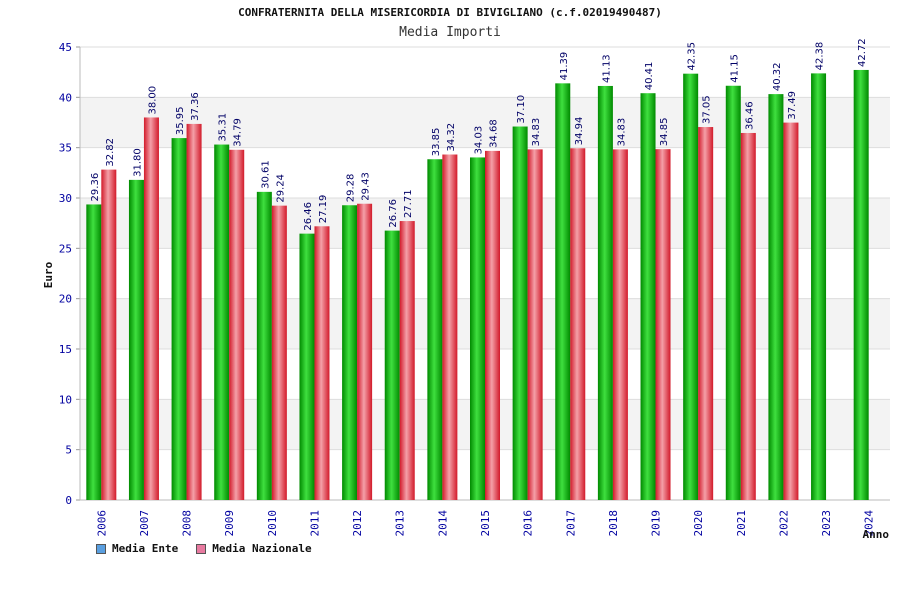 This screenshot has width=900, height=600. What do you see at coordinates (308, 216) in the screenshot?
I see `data-label-media-ente: 26.46` at bounding box center [308, 216].